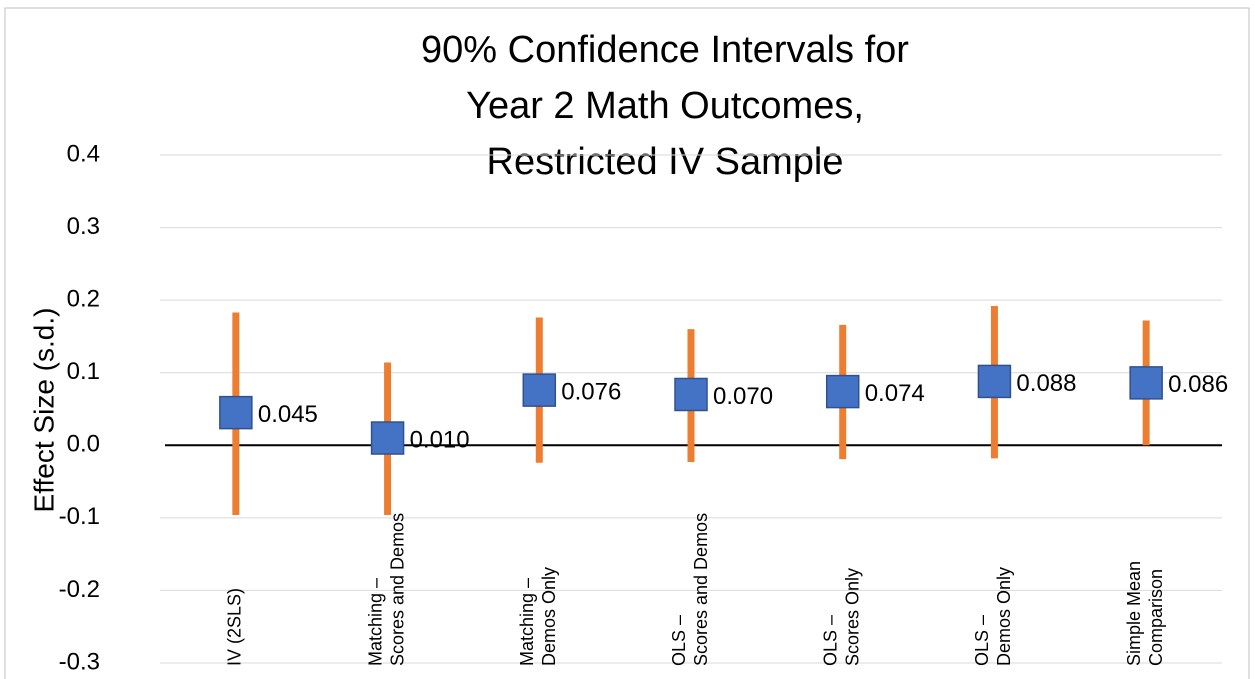 This screenshot has width=1255, height=679. What do you see at coordinates (288, 414) in the screenshot?
I see `data-label: 0.045` at bounding box center [288, 414].